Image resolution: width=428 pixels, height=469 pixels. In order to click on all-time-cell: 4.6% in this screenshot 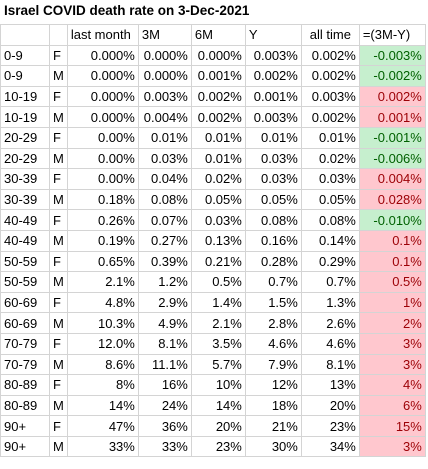, I will do `click(330, 344)`.